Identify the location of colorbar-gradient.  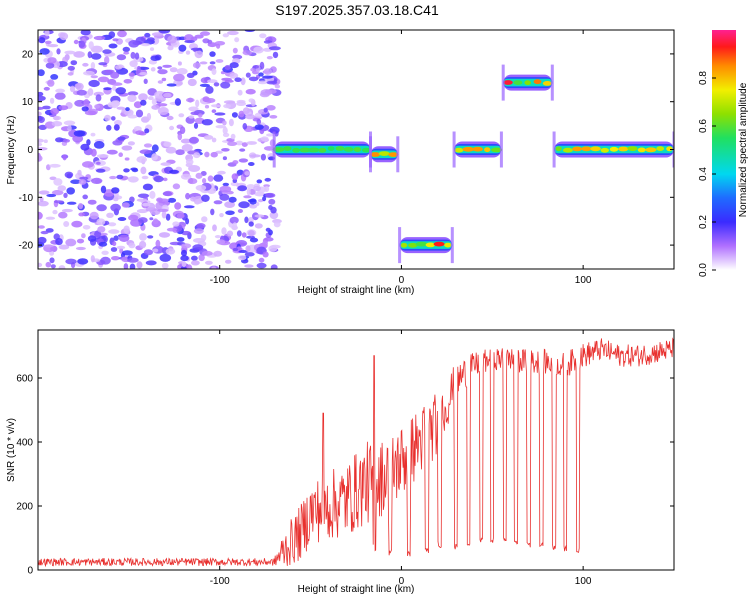
(724, 150).